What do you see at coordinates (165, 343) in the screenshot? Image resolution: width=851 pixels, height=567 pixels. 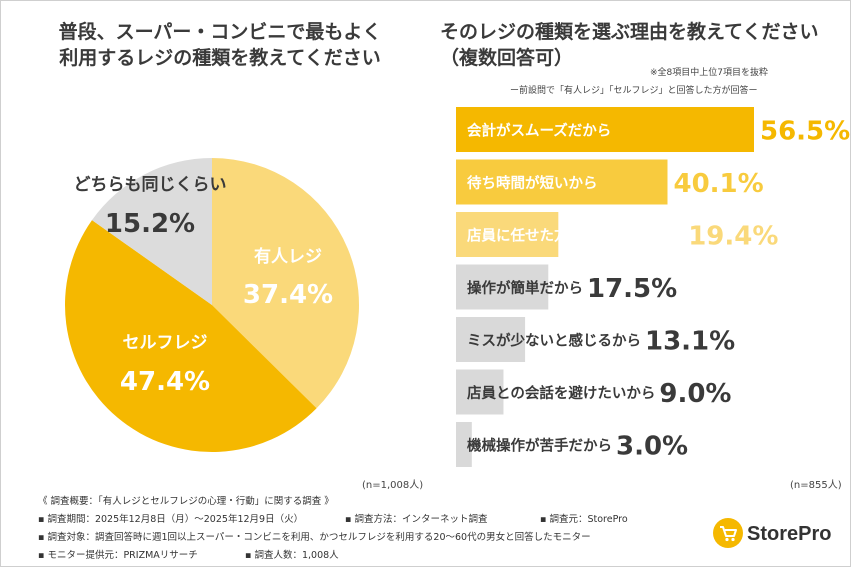 I see `pie-label-1: セルフレジ` at bounding box center [165, 343].